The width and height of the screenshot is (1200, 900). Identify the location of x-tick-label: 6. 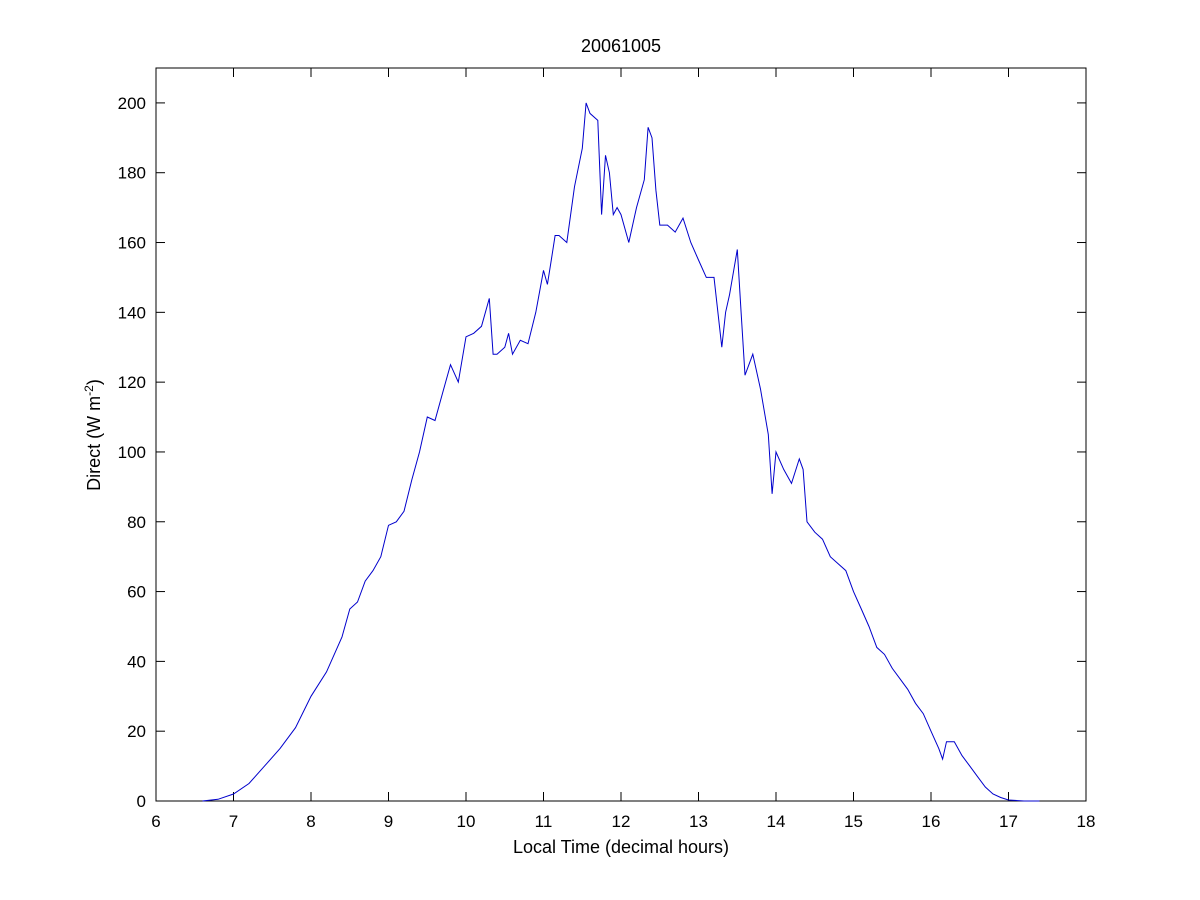
(155, 821).